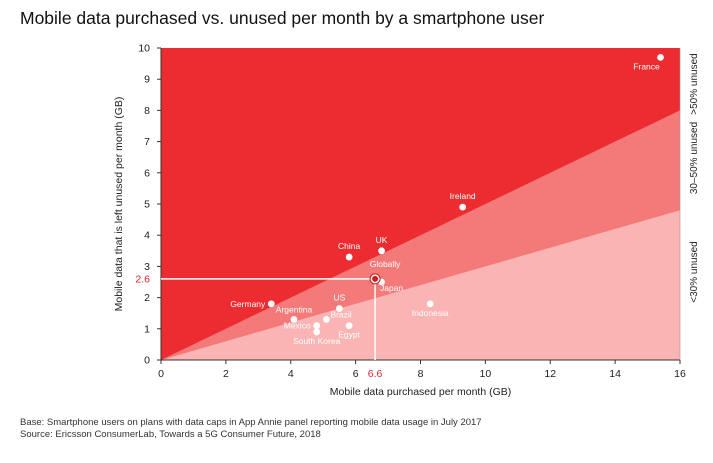  Describe the element at coordinates (486, 374) in the screenshot. I see `x-tick-label: 10` at that location.